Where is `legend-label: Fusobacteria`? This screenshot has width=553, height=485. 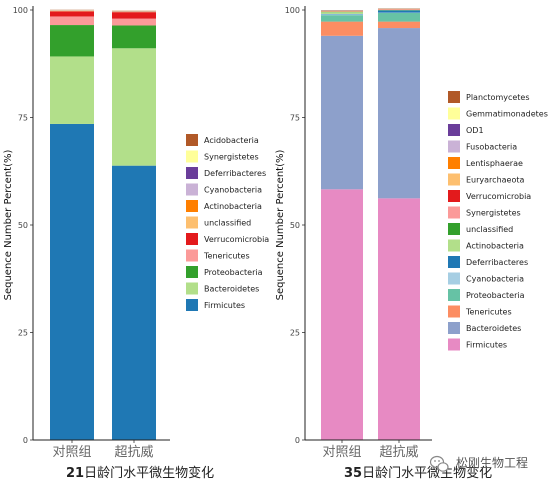
legend-label: Fusobacteria is located at coordinates (491, 147).